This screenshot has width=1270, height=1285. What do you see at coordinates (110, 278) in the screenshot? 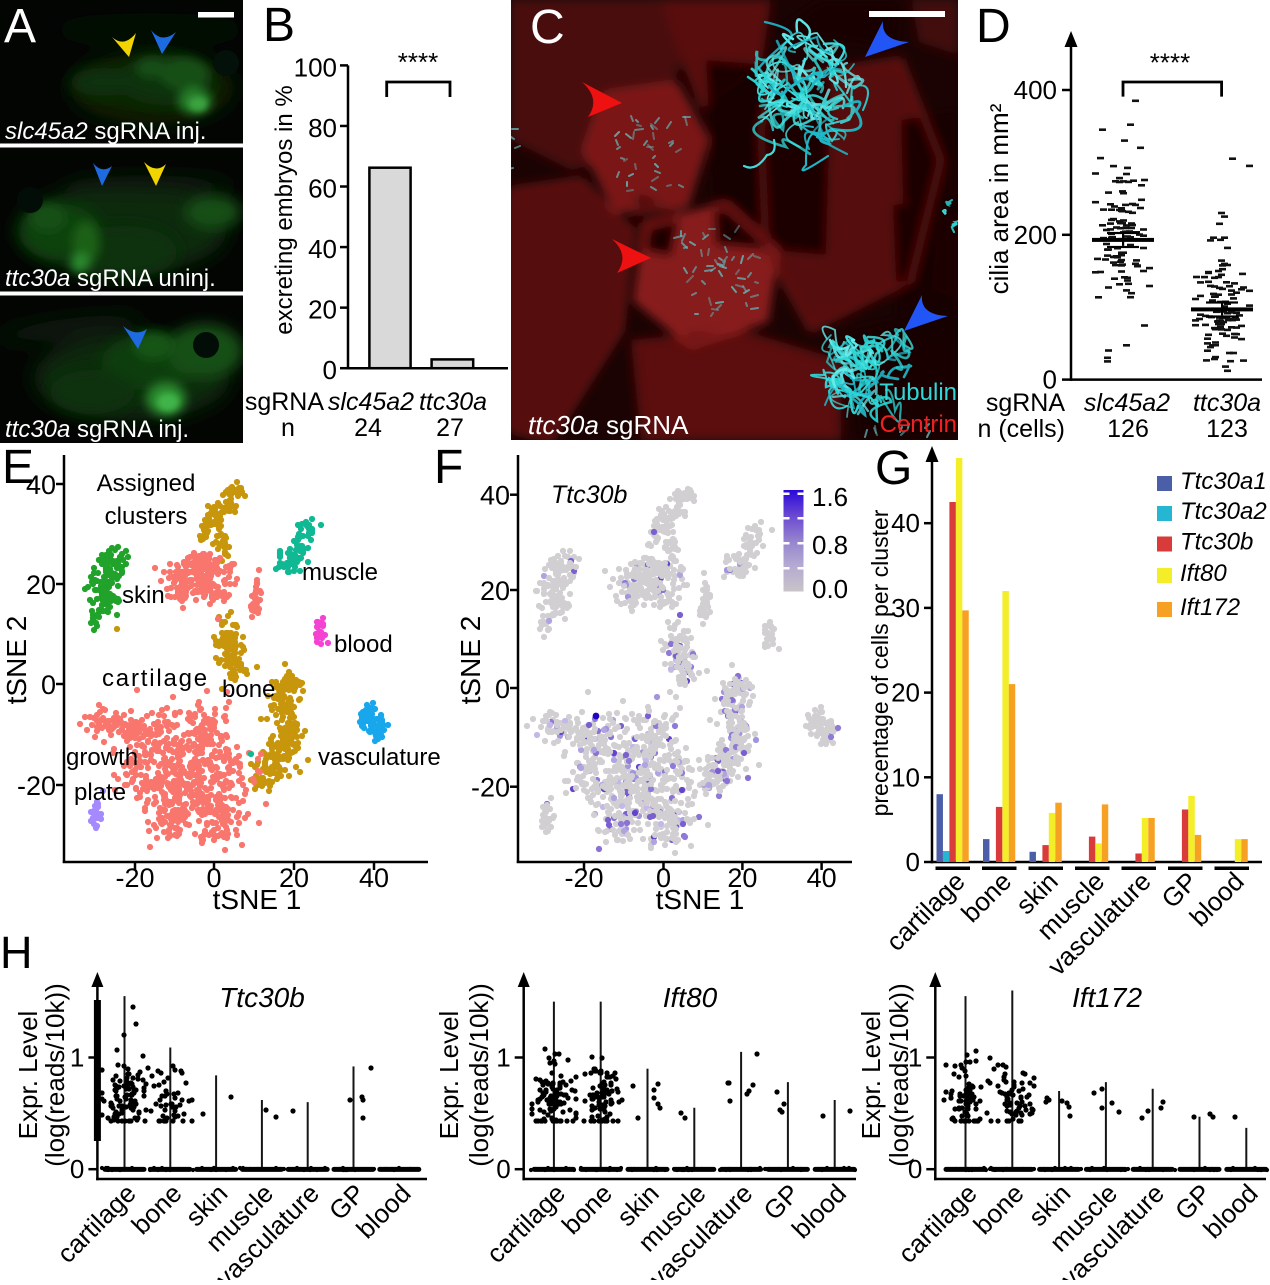
I see `svg-text: ttc30a sgRNA uninj.` at bounding box center [110, 278].